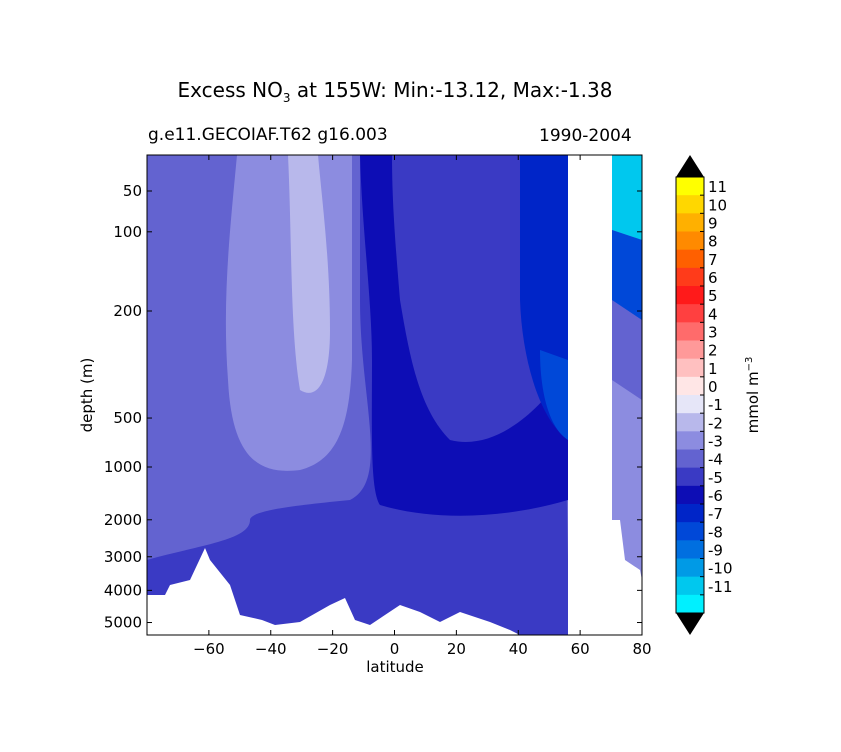 The width and height of the screenshot is (841, 752). I want to click on colorbar-tick-label: -4, so click(715, 460).